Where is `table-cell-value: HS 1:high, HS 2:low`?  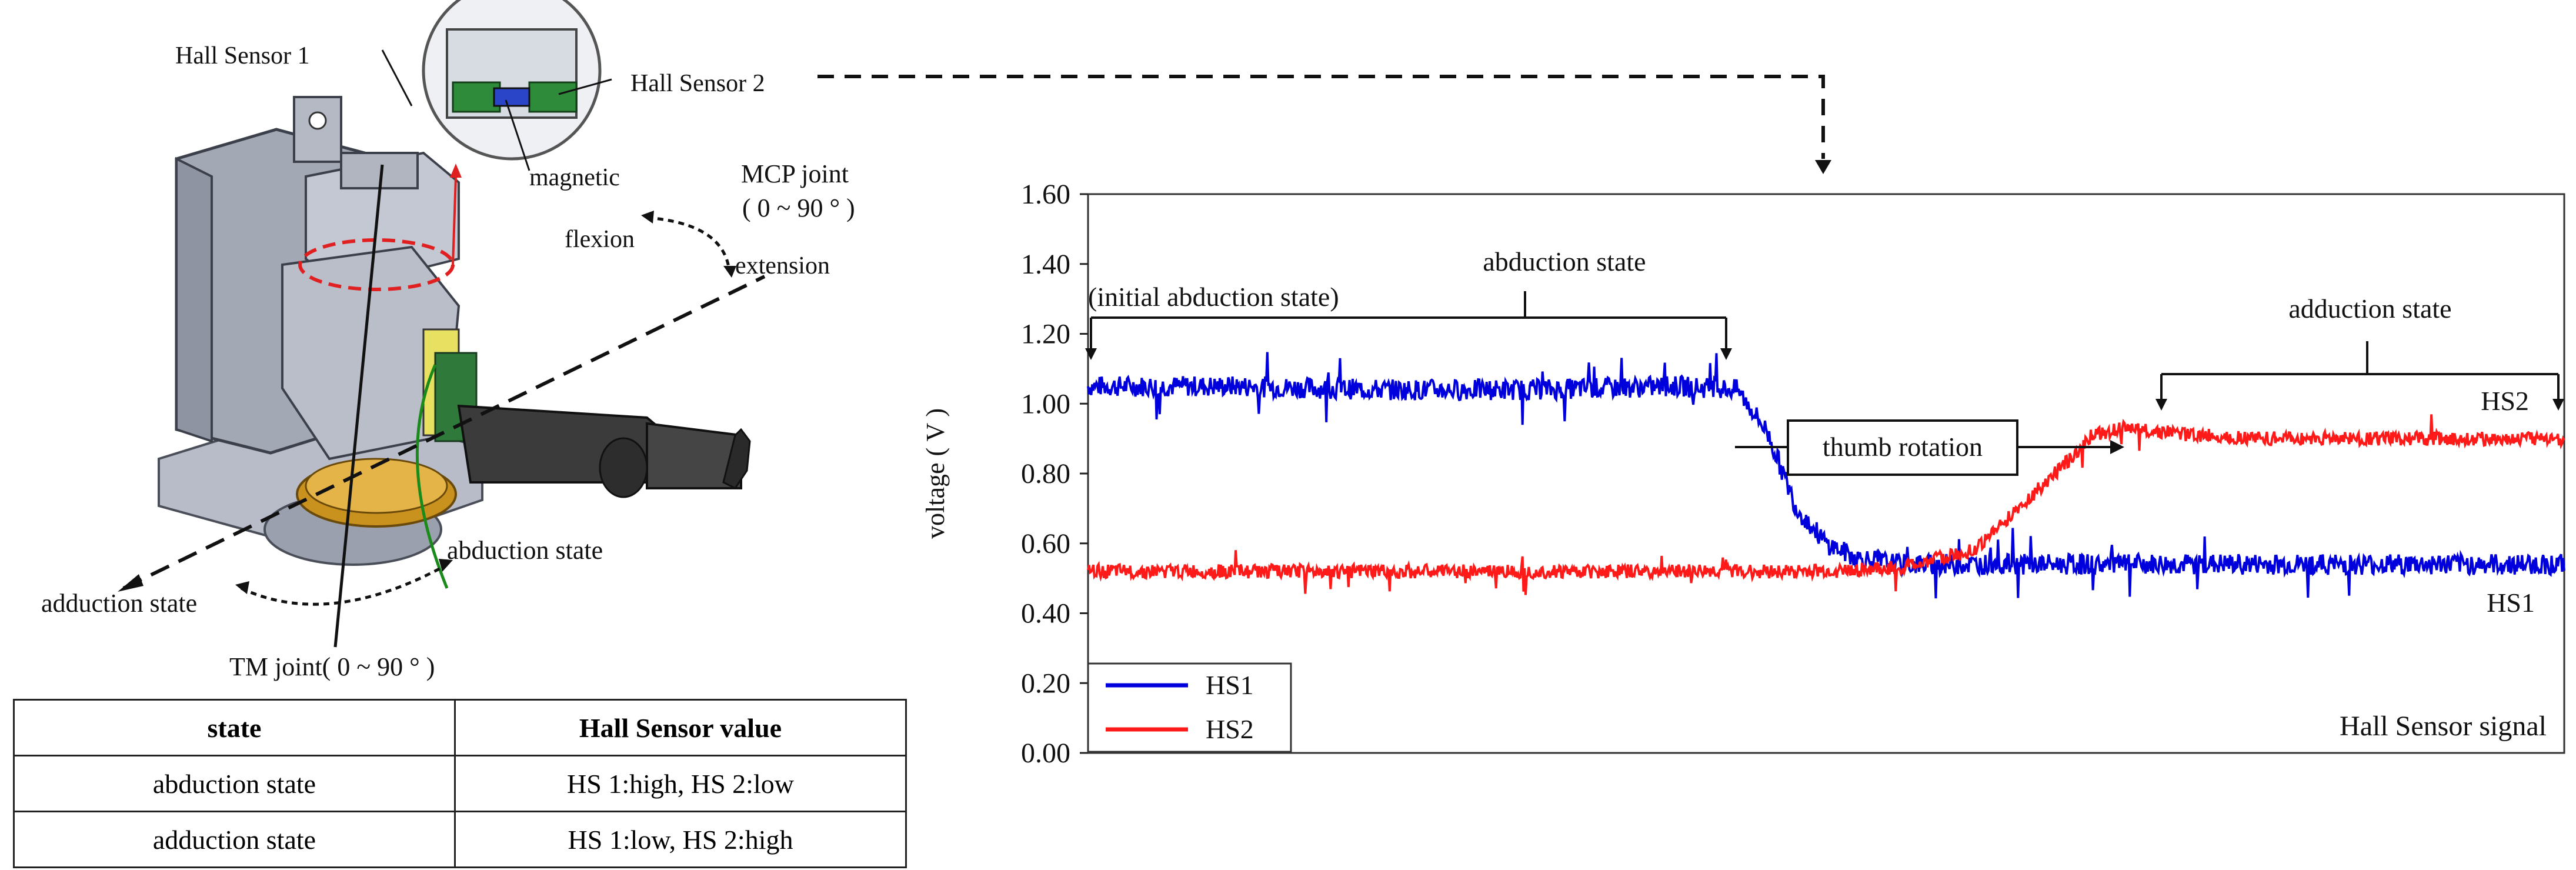 table-cell-value: HS 1:high, HS 2:low is located at coordinates (680, 783).